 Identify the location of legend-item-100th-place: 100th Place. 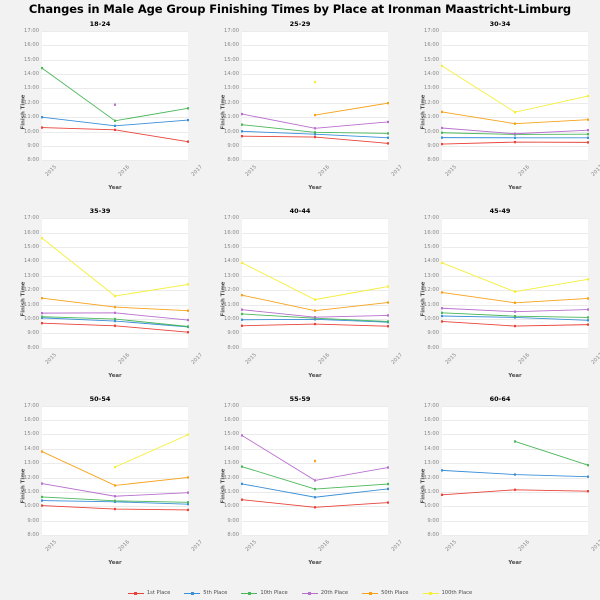
(447, 593).